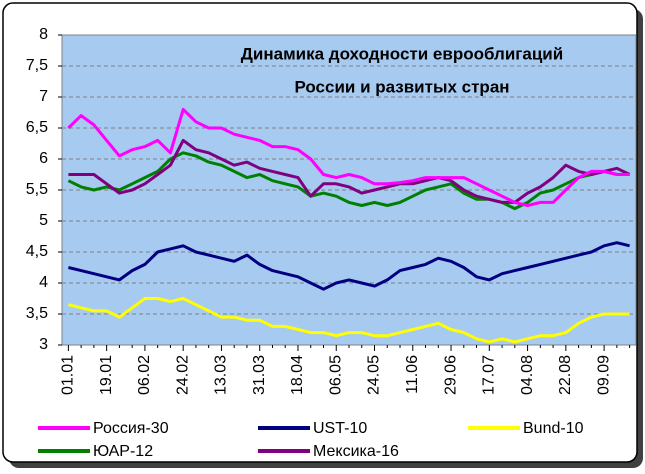  What do you see at coordinates (43, 96) in the screenshot?
I see `y-tick-label: 7` at bounding box center [43, 96].